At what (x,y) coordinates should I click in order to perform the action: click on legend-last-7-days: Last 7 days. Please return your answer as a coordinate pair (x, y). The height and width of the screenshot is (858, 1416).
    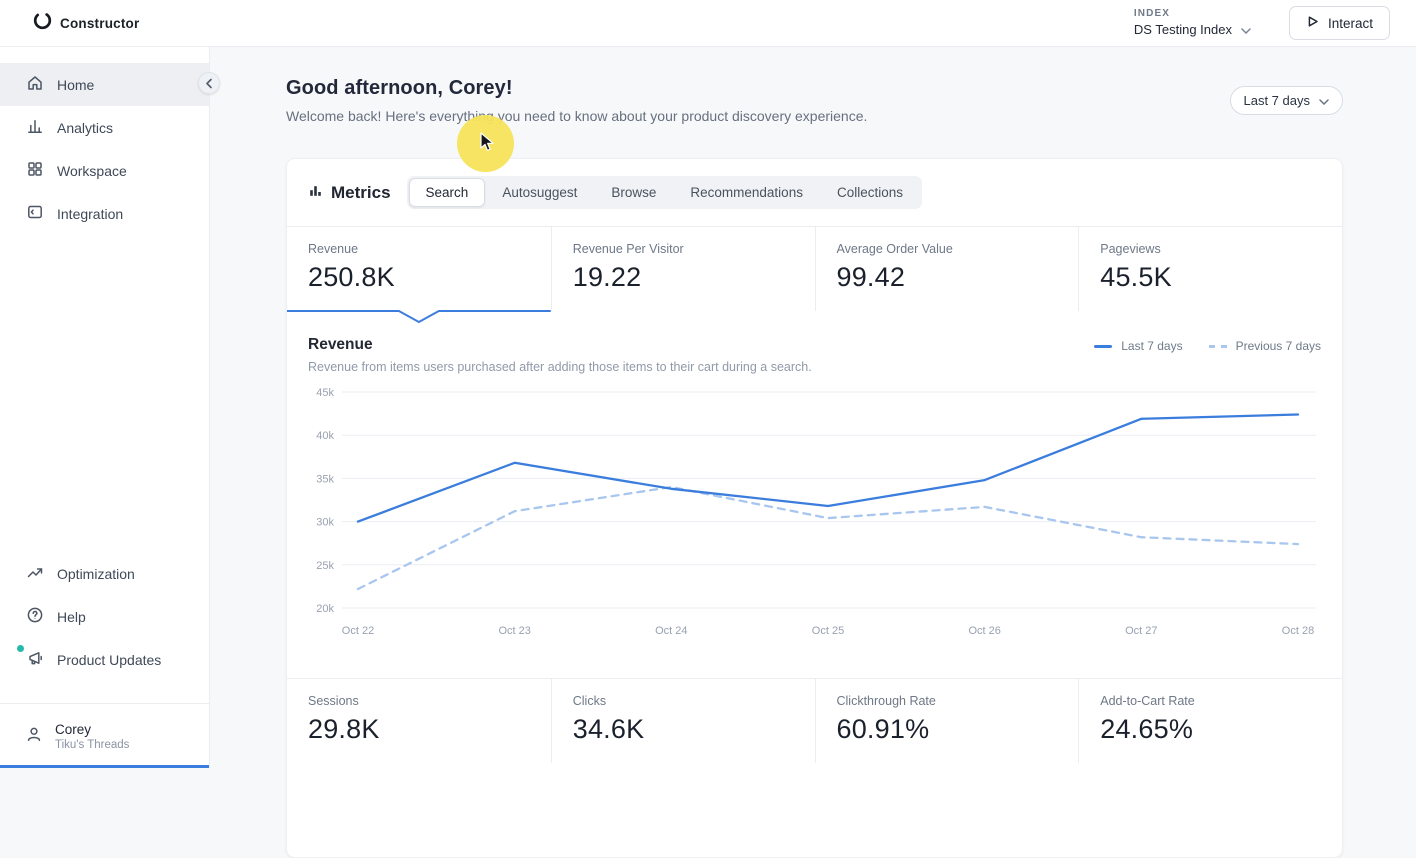
    Looking at the image, I should click on (1138, 346).